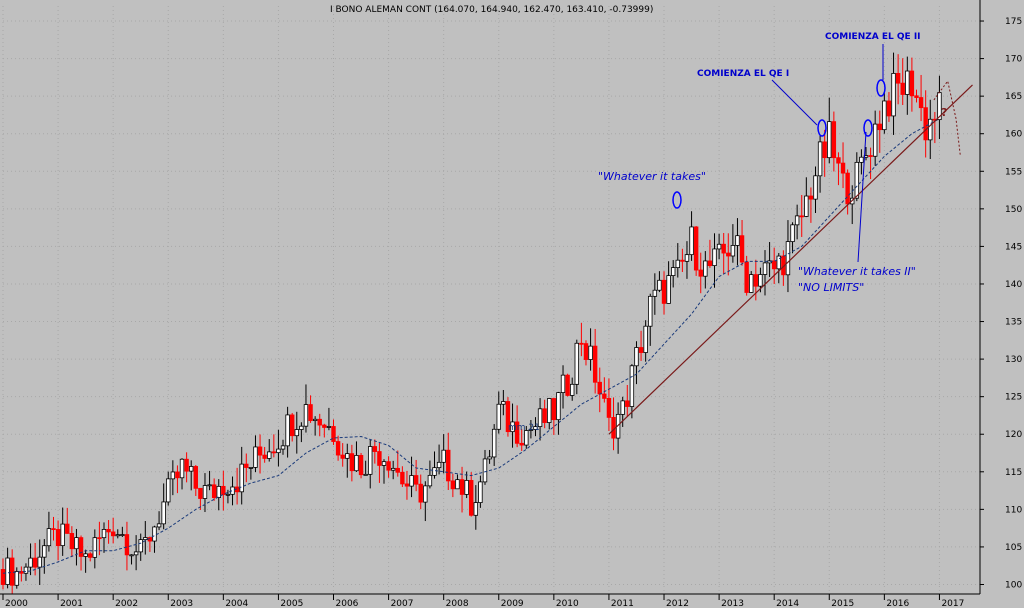 The image size is (1024, 608). I want to click on x-tick-label: 2001, so click(71, 603).